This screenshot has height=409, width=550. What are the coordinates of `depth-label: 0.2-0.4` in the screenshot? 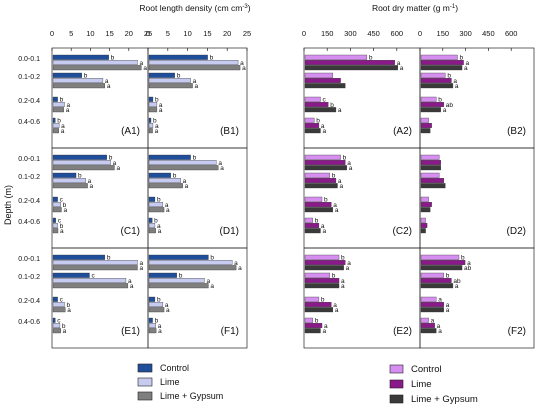 It's located at (29, 301).